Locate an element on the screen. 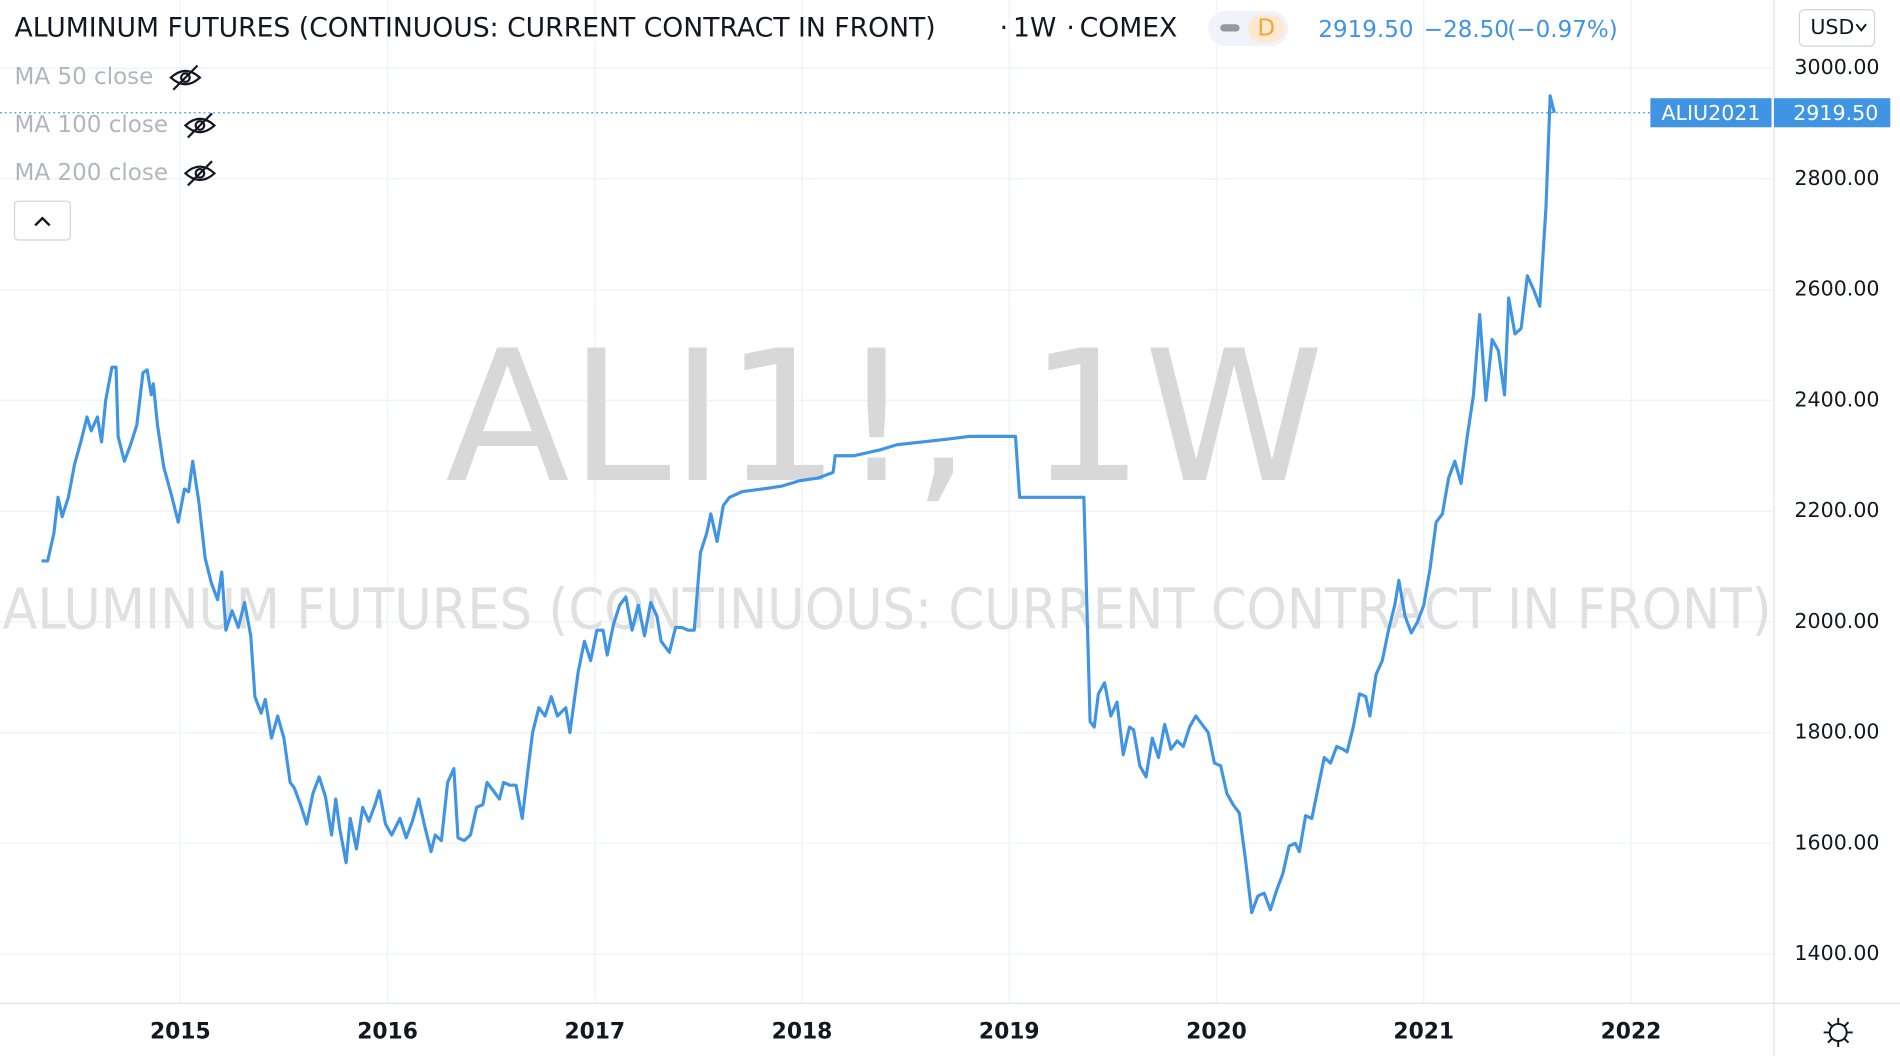 The height and width of the screenshot is (1056, 1900). market-status: D is located at coordinates (1248, 28).